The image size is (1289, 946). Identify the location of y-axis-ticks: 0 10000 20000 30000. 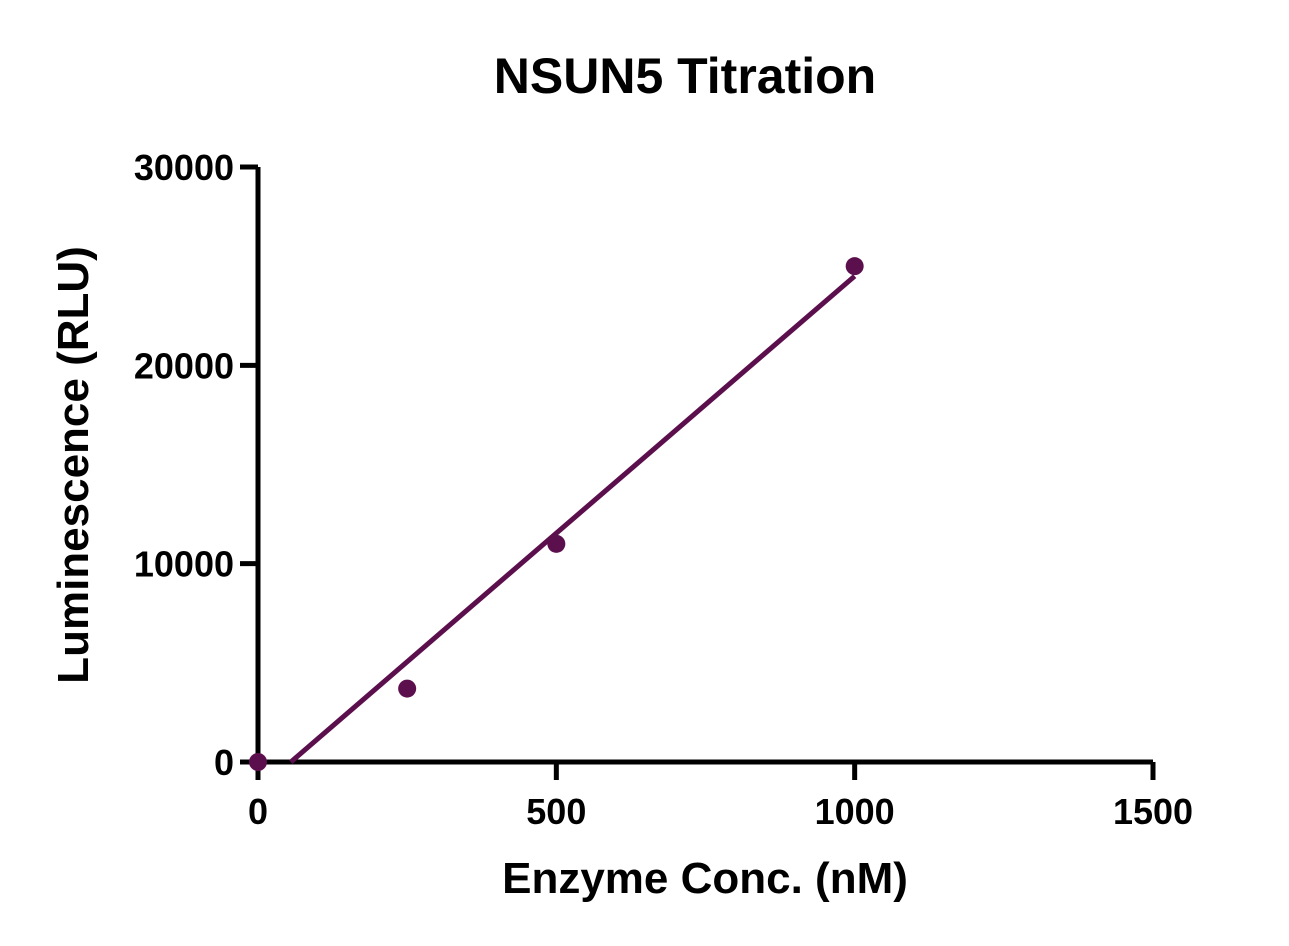
(196, 465).